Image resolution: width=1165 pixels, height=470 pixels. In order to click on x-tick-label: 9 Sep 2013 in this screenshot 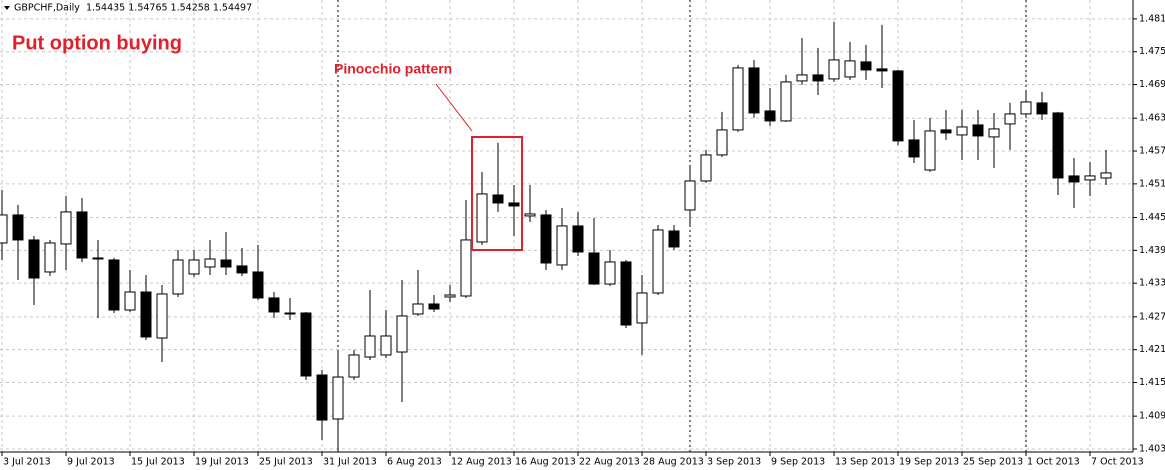, I will do `click(798, 462)`.